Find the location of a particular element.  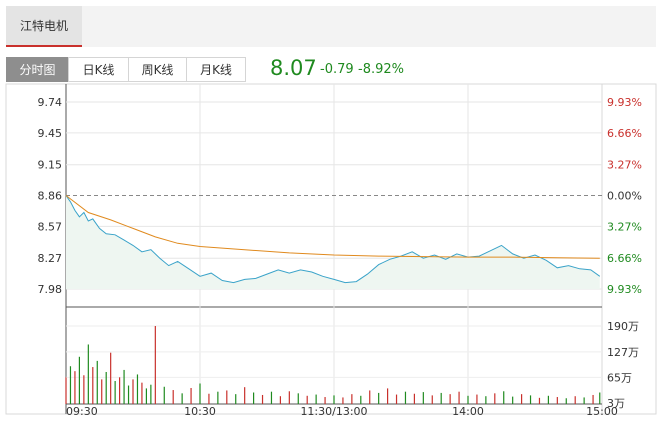

volume-tick-label: 65万 is located at coordinates (619, 377).